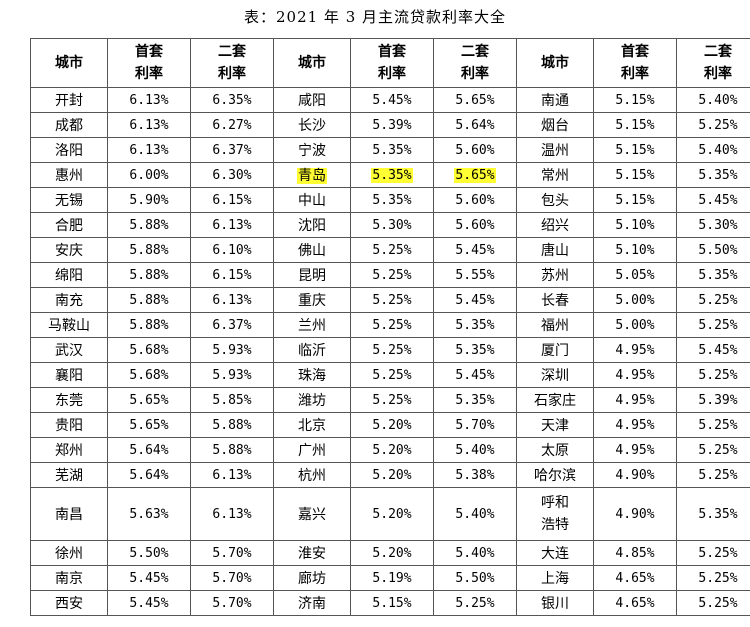 The image size is (750, 627). I want to click on table-row: 洛阳 6.13% 6.37% 宁波 5.35% 5.60% 温州 5.15% 5.40%, so click(390, 150).